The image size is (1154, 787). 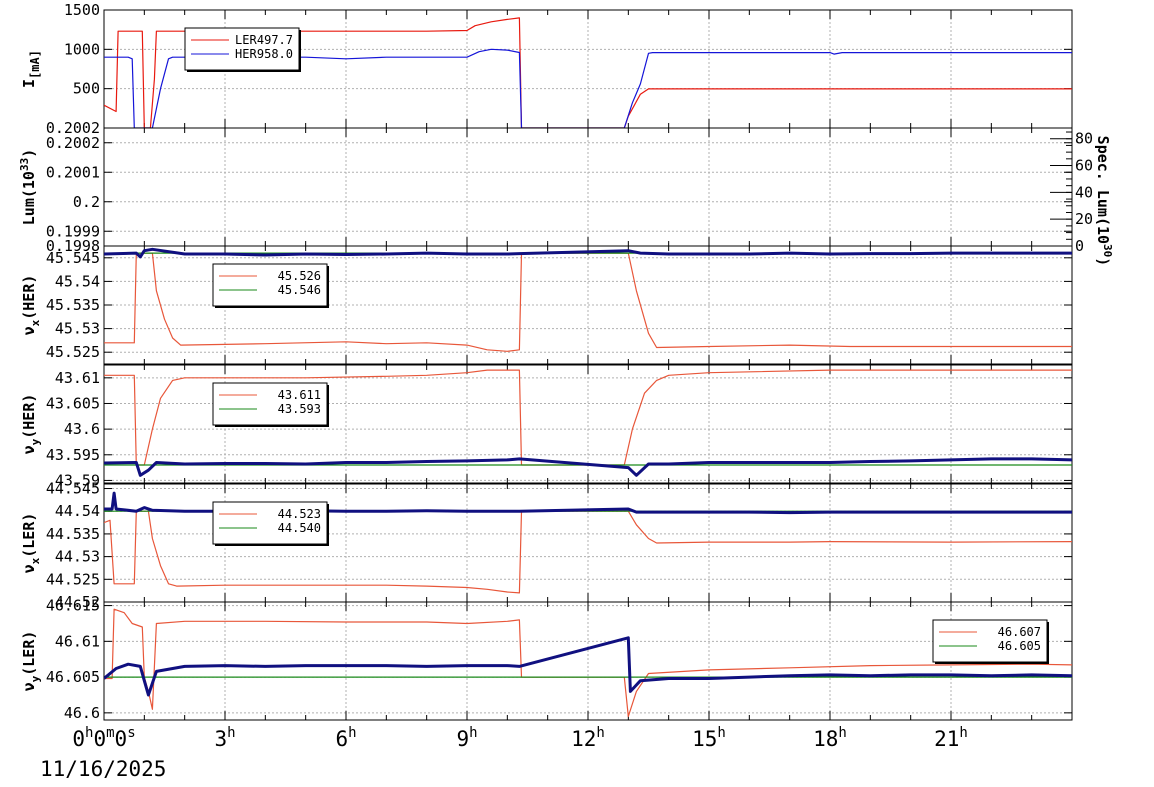 I want to click on y-tick-label: 46.605, so click(x=73, y=677).